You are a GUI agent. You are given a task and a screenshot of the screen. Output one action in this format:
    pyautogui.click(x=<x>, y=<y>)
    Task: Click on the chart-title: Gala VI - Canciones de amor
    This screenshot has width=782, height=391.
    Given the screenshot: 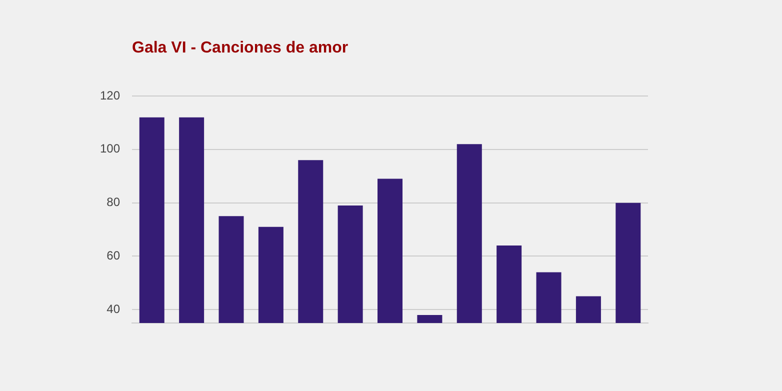 What is the action you would take?
    pyautogui.click(x=240, y=47)
    